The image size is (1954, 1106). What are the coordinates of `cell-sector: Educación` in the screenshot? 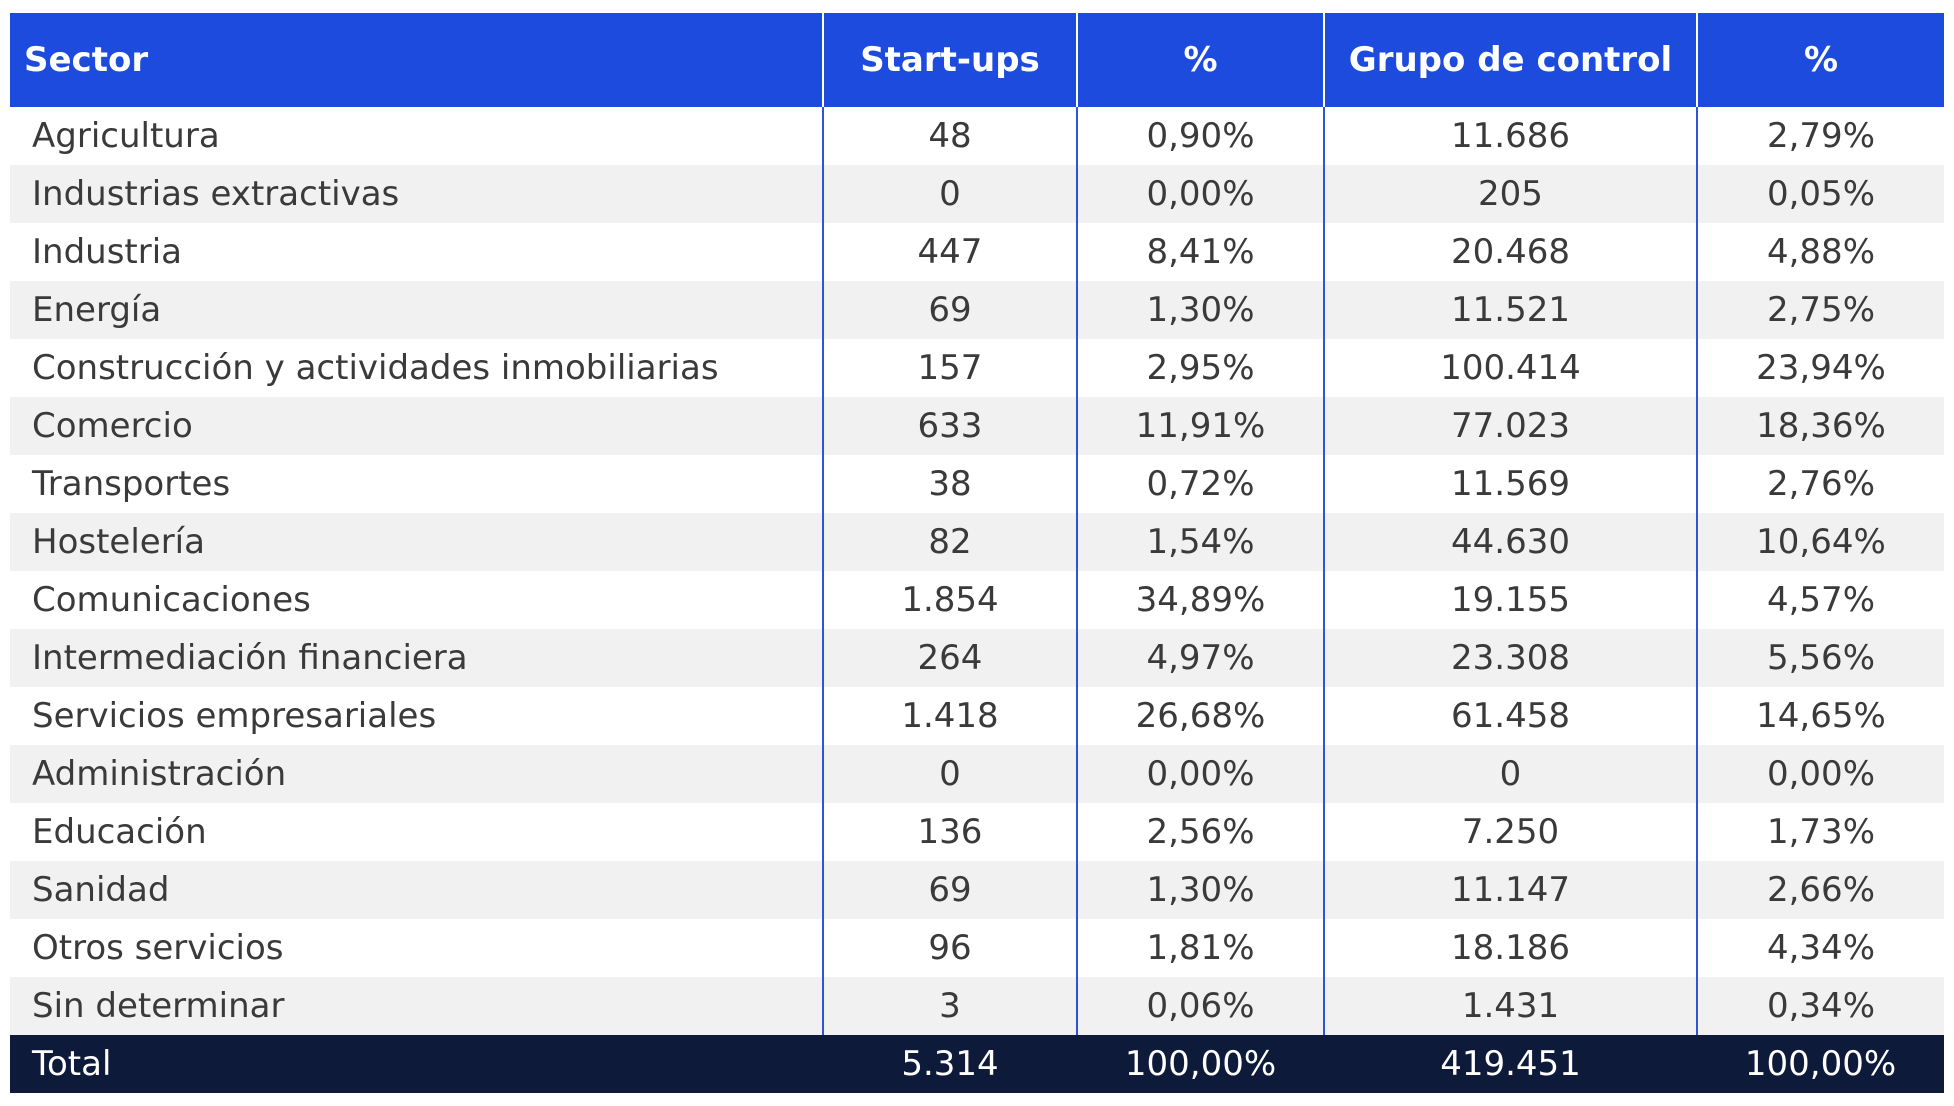 It's located at (119, 832).